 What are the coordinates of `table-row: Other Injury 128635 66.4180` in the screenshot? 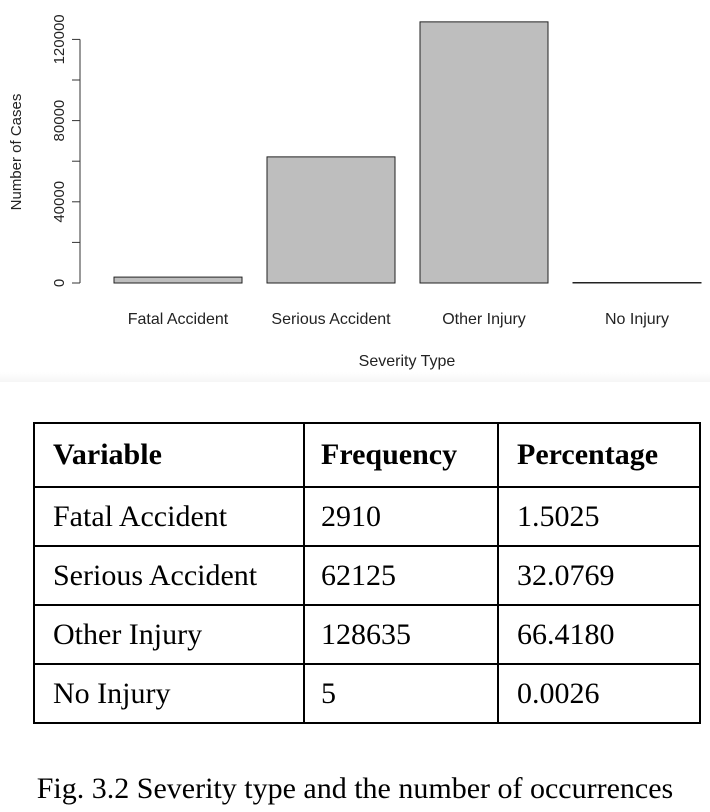 It's located at (367, 634).